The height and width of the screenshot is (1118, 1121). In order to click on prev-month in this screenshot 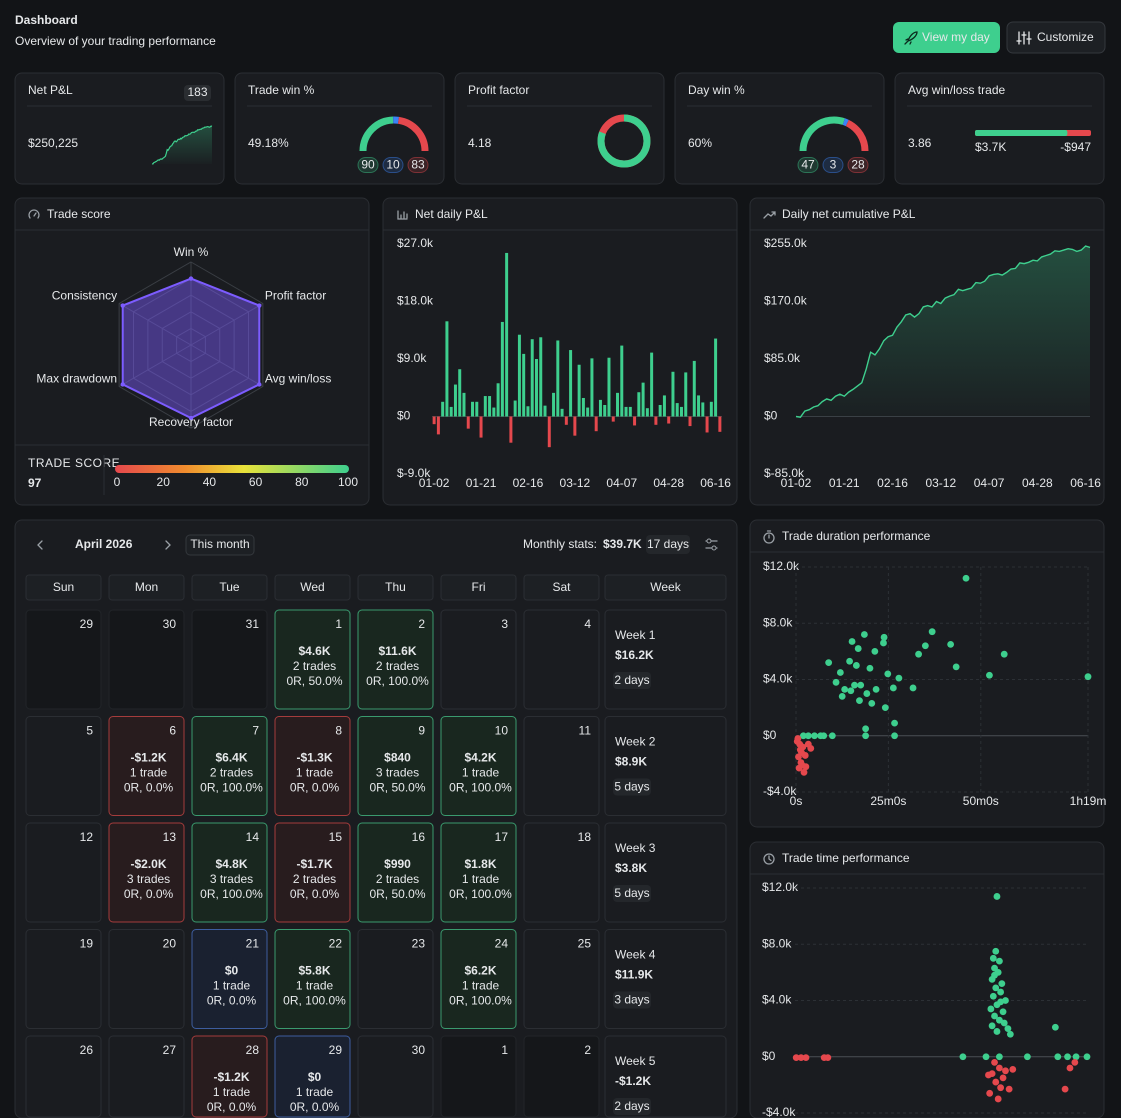, I will do `click(40, 545)`.